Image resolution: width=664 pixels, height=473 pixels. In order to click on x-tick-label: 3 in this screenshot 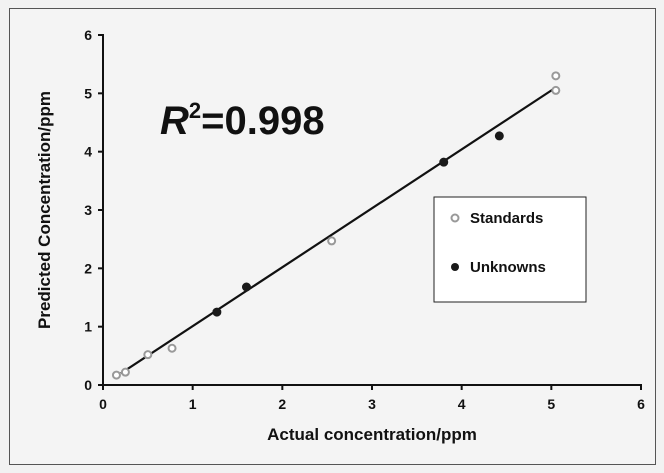, I will do `click(372, 404)`.